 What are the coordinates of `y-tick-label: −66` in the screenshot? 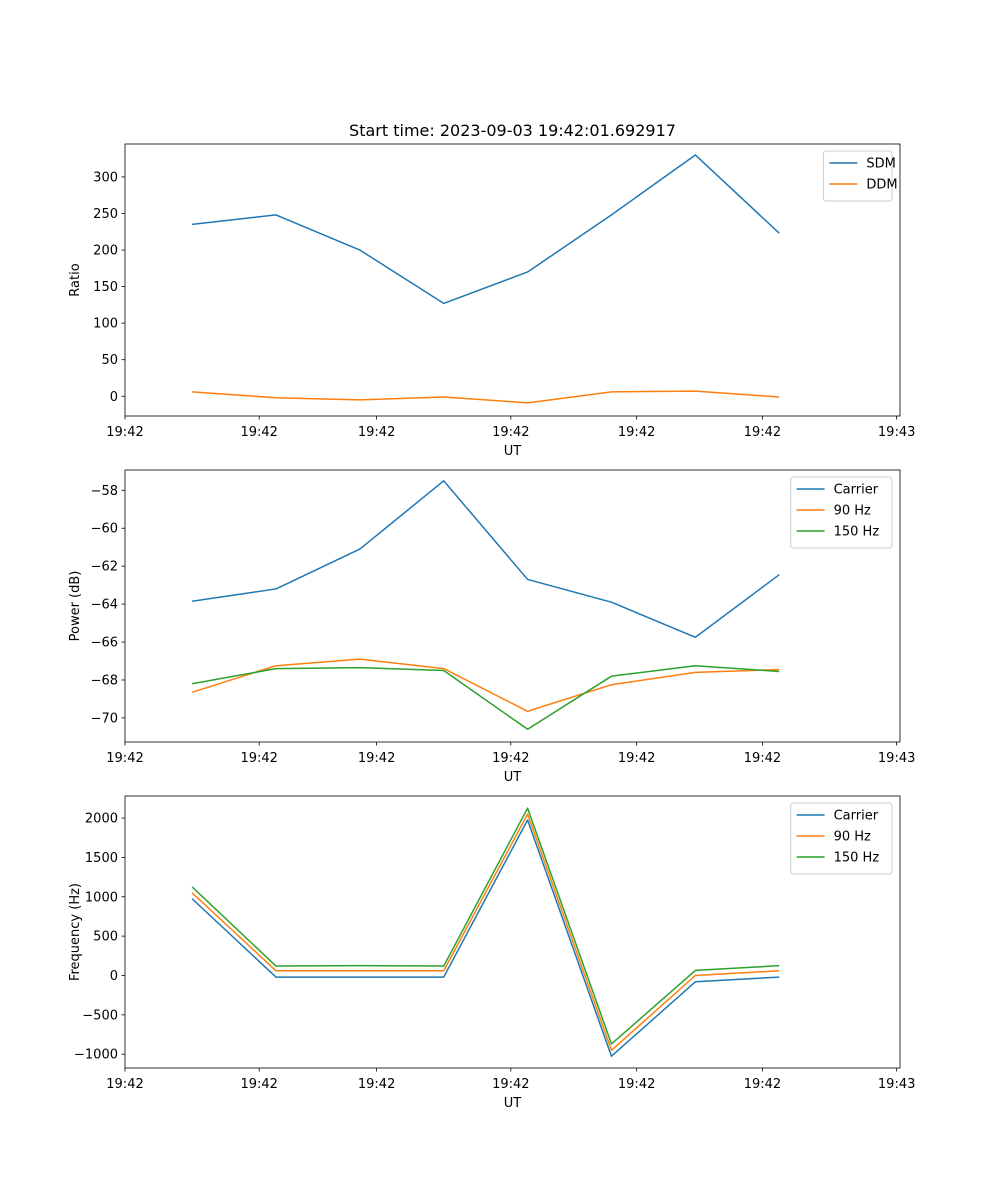 It's located at (104, 643).